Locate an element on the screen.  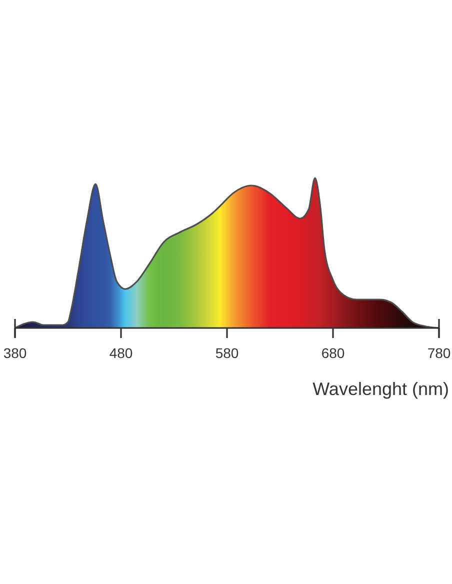
x-axis-title: Wavelenght (nm) is located at coordinates (380, 389).